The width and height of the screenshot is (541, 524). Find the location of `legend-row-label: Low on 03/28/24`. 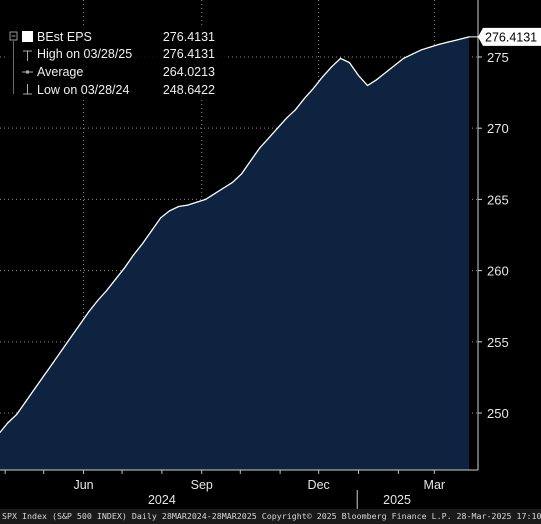

legend-row-label: Low on 03/28/24 is located at coordinates (83, 90).